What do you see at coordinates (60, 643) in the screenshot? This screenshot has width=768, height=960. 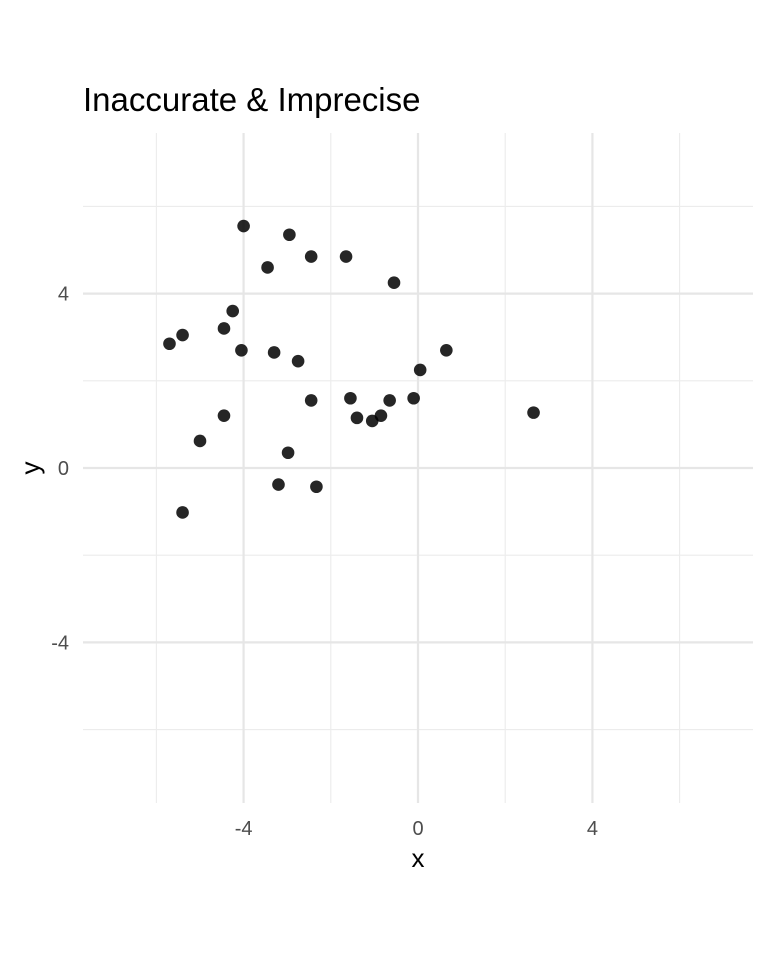 I see `y-tick-label: -4` at bounding box center [60, 643].